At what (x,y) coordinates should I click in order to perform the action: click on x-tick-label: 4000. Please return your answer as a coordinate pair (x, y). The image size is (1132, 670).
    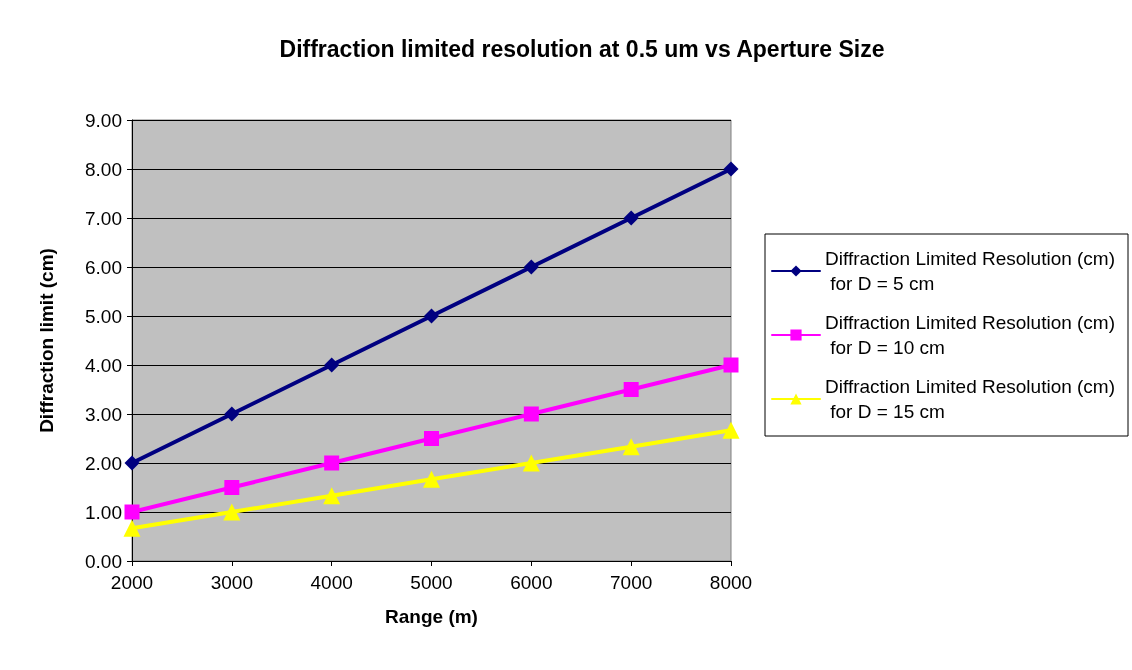
    Looking at the image, I should click on (331, 582).